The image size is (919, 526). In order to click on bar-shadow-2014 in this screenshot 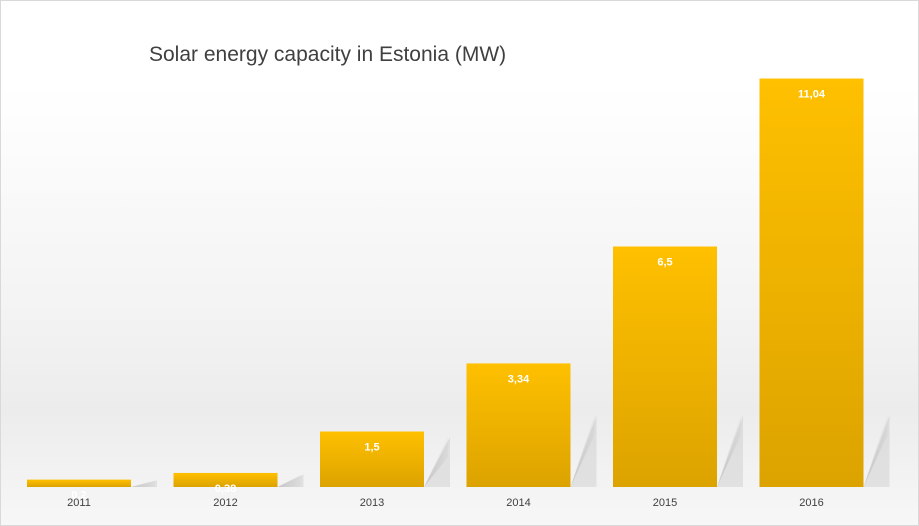, I will do `click(582, 451)`.